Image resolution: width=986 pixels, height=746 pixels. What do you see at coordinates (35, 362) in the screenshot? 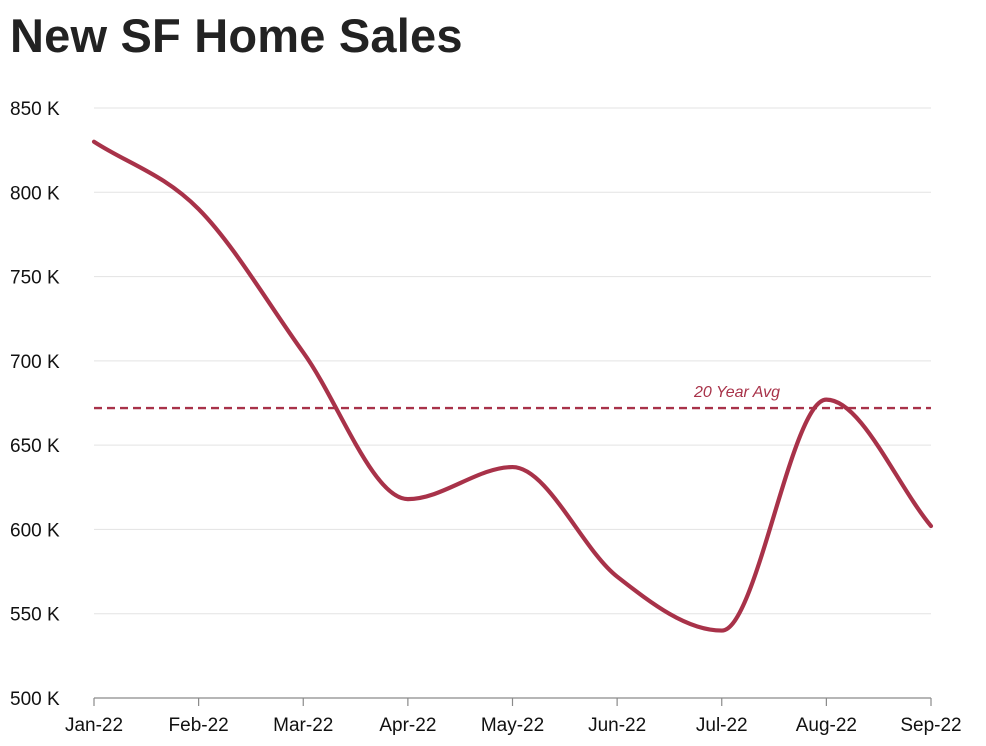
I see `y-tick-label: 700 K` at bounding box center [35, 362].